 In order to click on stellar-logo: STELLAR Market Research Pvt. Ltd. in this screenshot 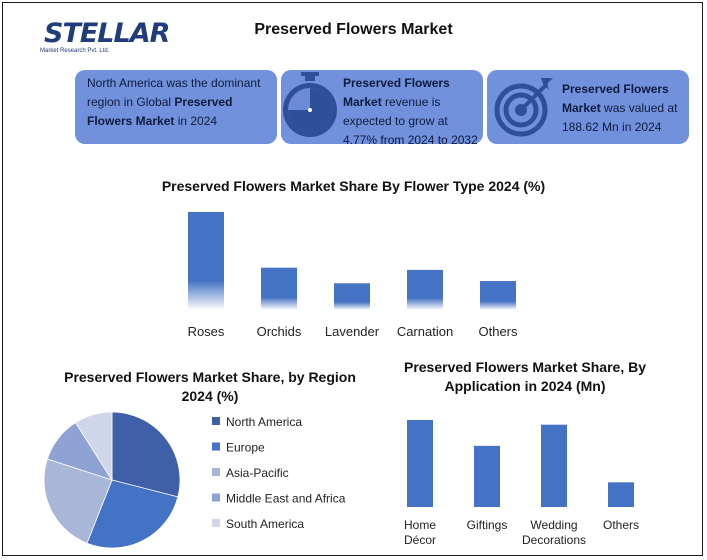, I will do `click(102, 37)`.